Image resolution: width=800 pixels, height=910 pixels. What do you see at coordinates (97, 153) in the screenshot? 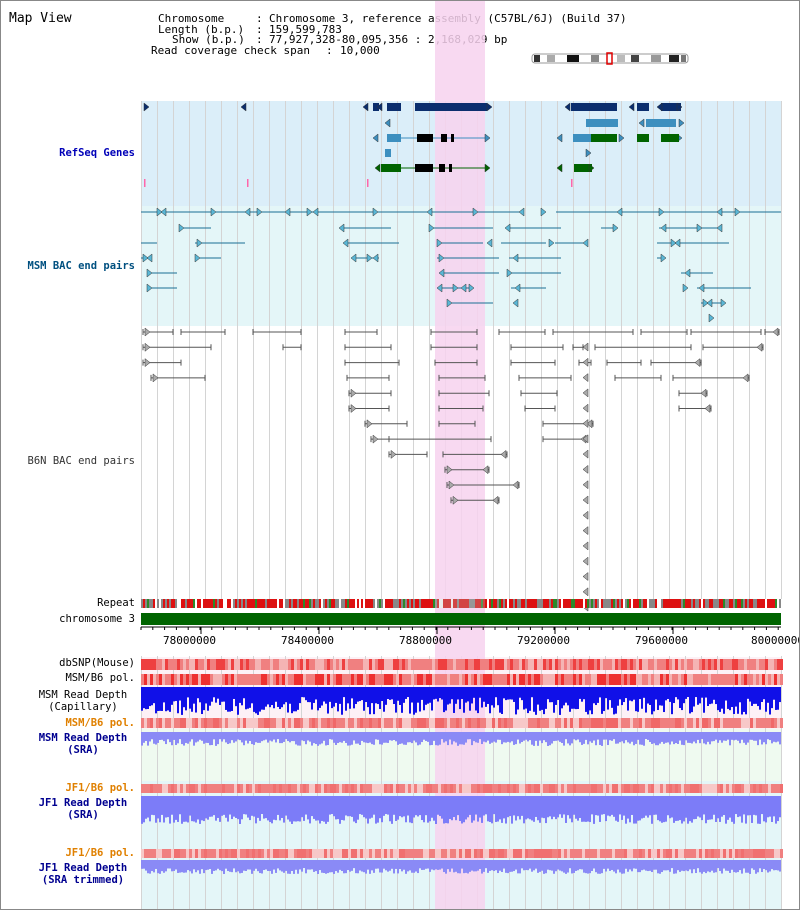
I see `track-label-refseq: RefSeq Genes` at bounding box center [97, 153].